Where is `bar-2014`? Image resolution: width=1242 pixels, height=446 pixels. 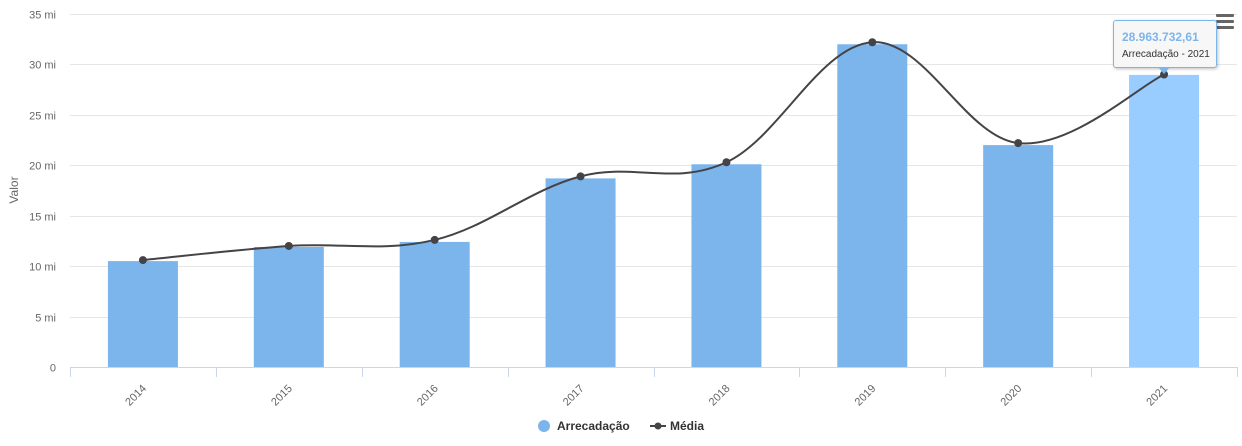 bar-2014 is located at coordinates (142, 314).